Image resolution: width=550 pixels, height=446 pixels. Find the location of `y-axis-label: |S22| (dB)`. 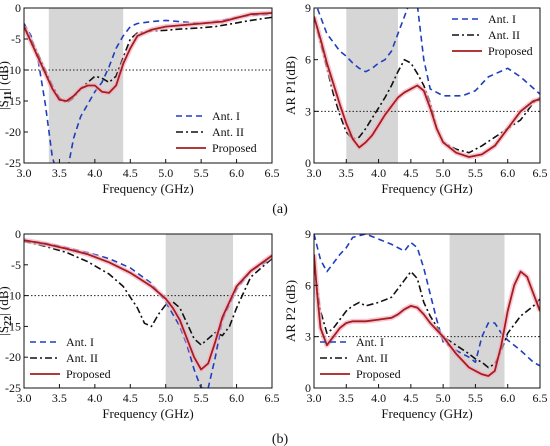

y-axis-label: |S22| (dB) is located at coordinates (7, 311).